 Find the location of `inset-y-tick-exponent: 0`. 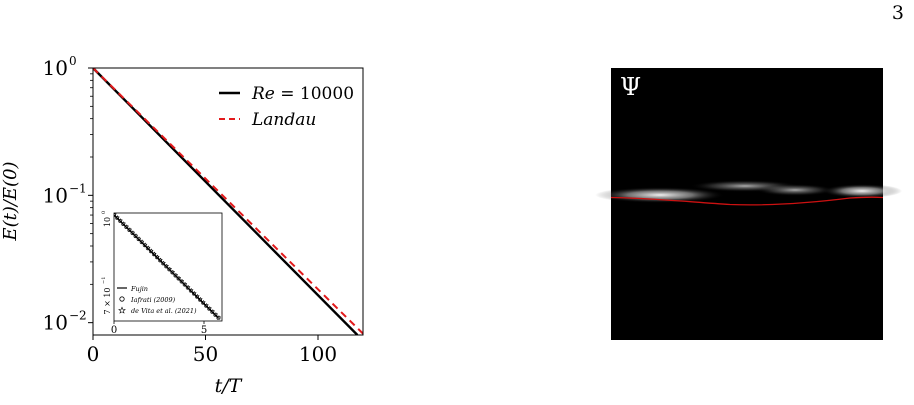

inset-y-tick-exponent: 0 is located at coordinates (104, 212).